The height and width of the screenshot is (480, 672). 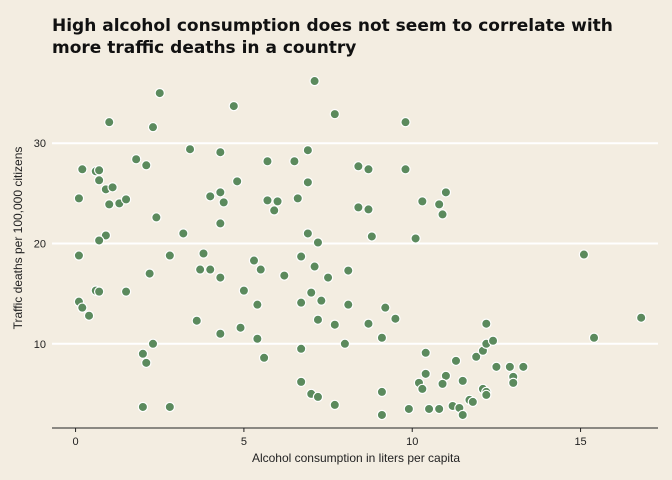 What do you see at coordinates (40, 244) in the screenshot?
I see `y-tick-label-1: 20` at bounding box center [40, 244].